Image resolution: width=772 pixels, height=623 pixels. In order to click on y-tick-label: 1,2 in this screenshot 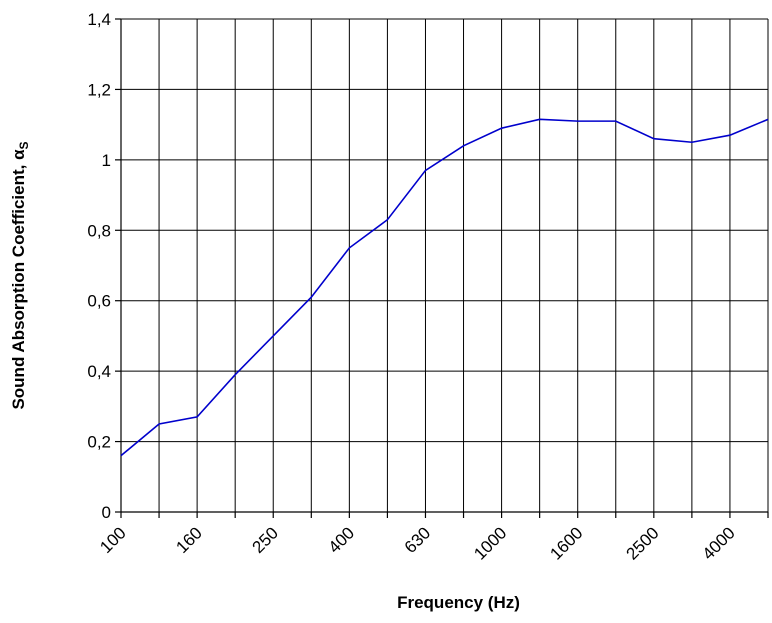, I will do `click(99, 89)`.